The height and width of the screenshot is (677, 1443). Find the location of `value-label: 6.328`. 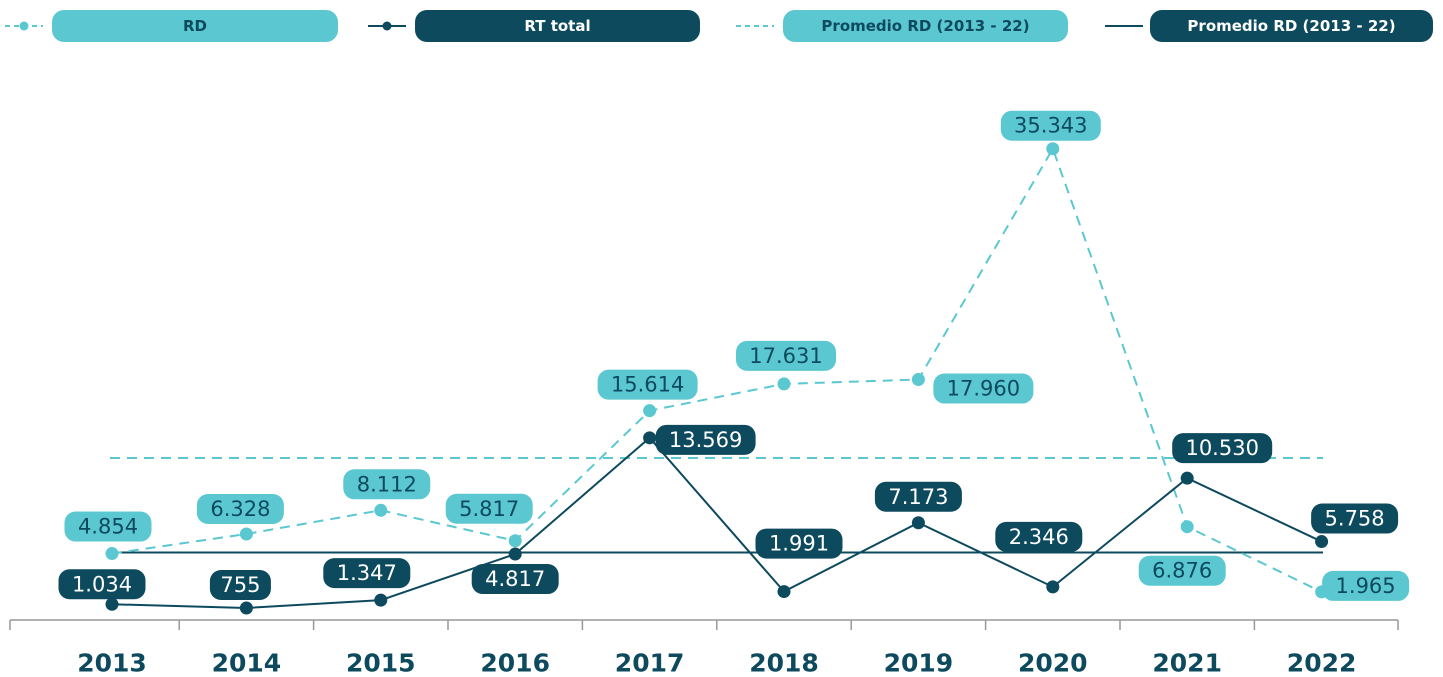

value-label: 6.328 is located at coordinates (240, 509).